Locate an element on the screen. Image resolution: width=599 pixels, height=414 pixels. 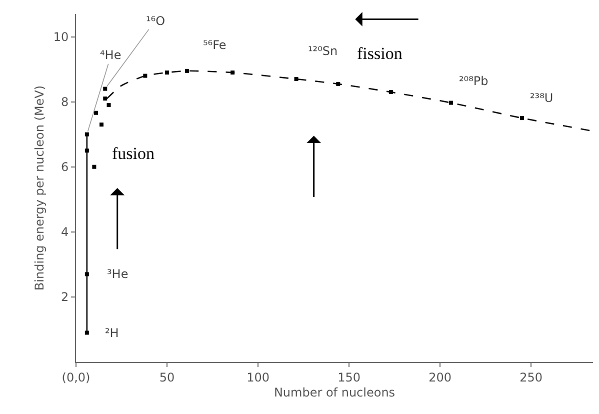
x-axis-title: Number of nucleons is located at coordinates (335, 392).